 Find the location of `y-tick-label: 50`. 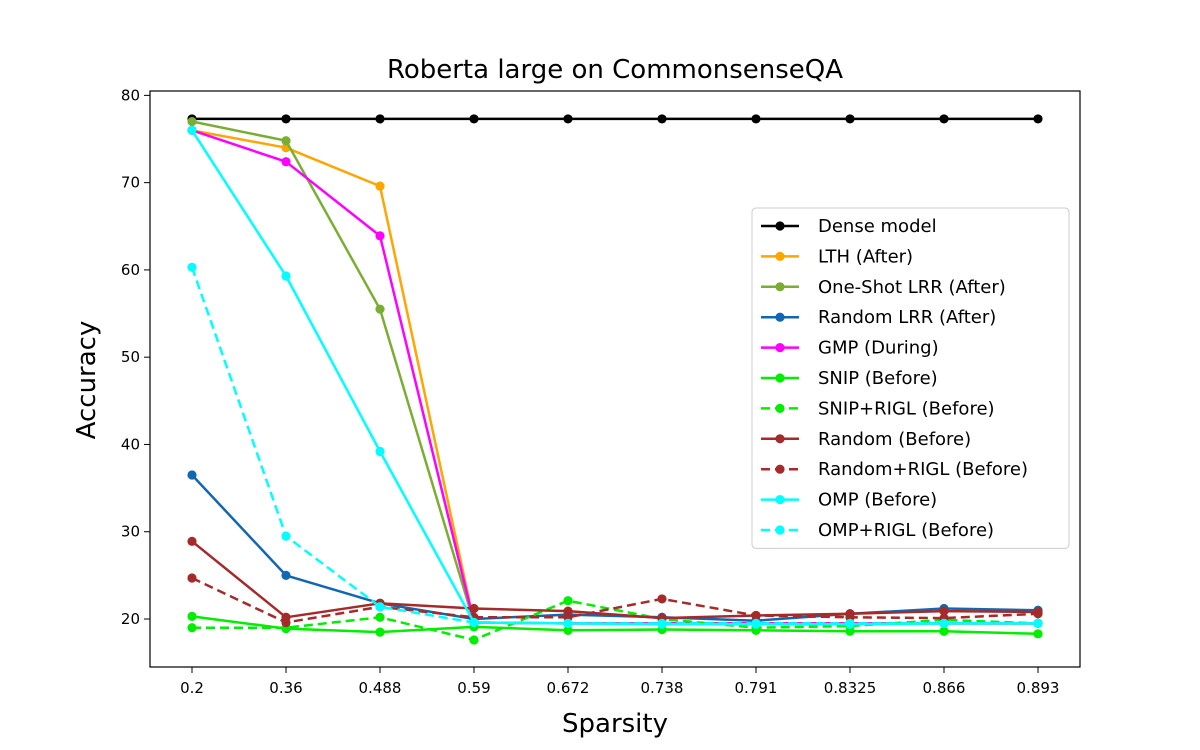

y-tick-label: 50 is located at coordinates (130, 357).